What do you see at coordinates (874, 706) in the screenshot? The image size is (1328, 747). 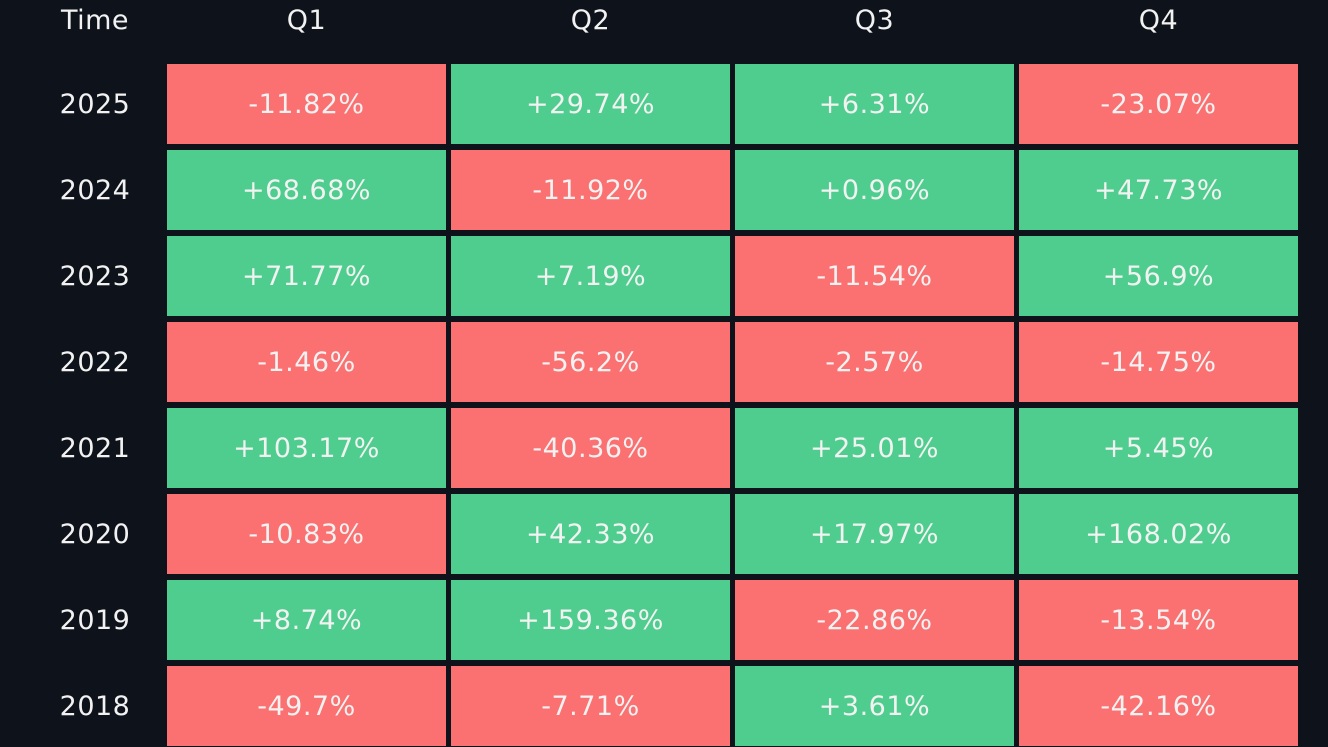 I see `return-cell: +3.61%` at bounding box center [874, 706].